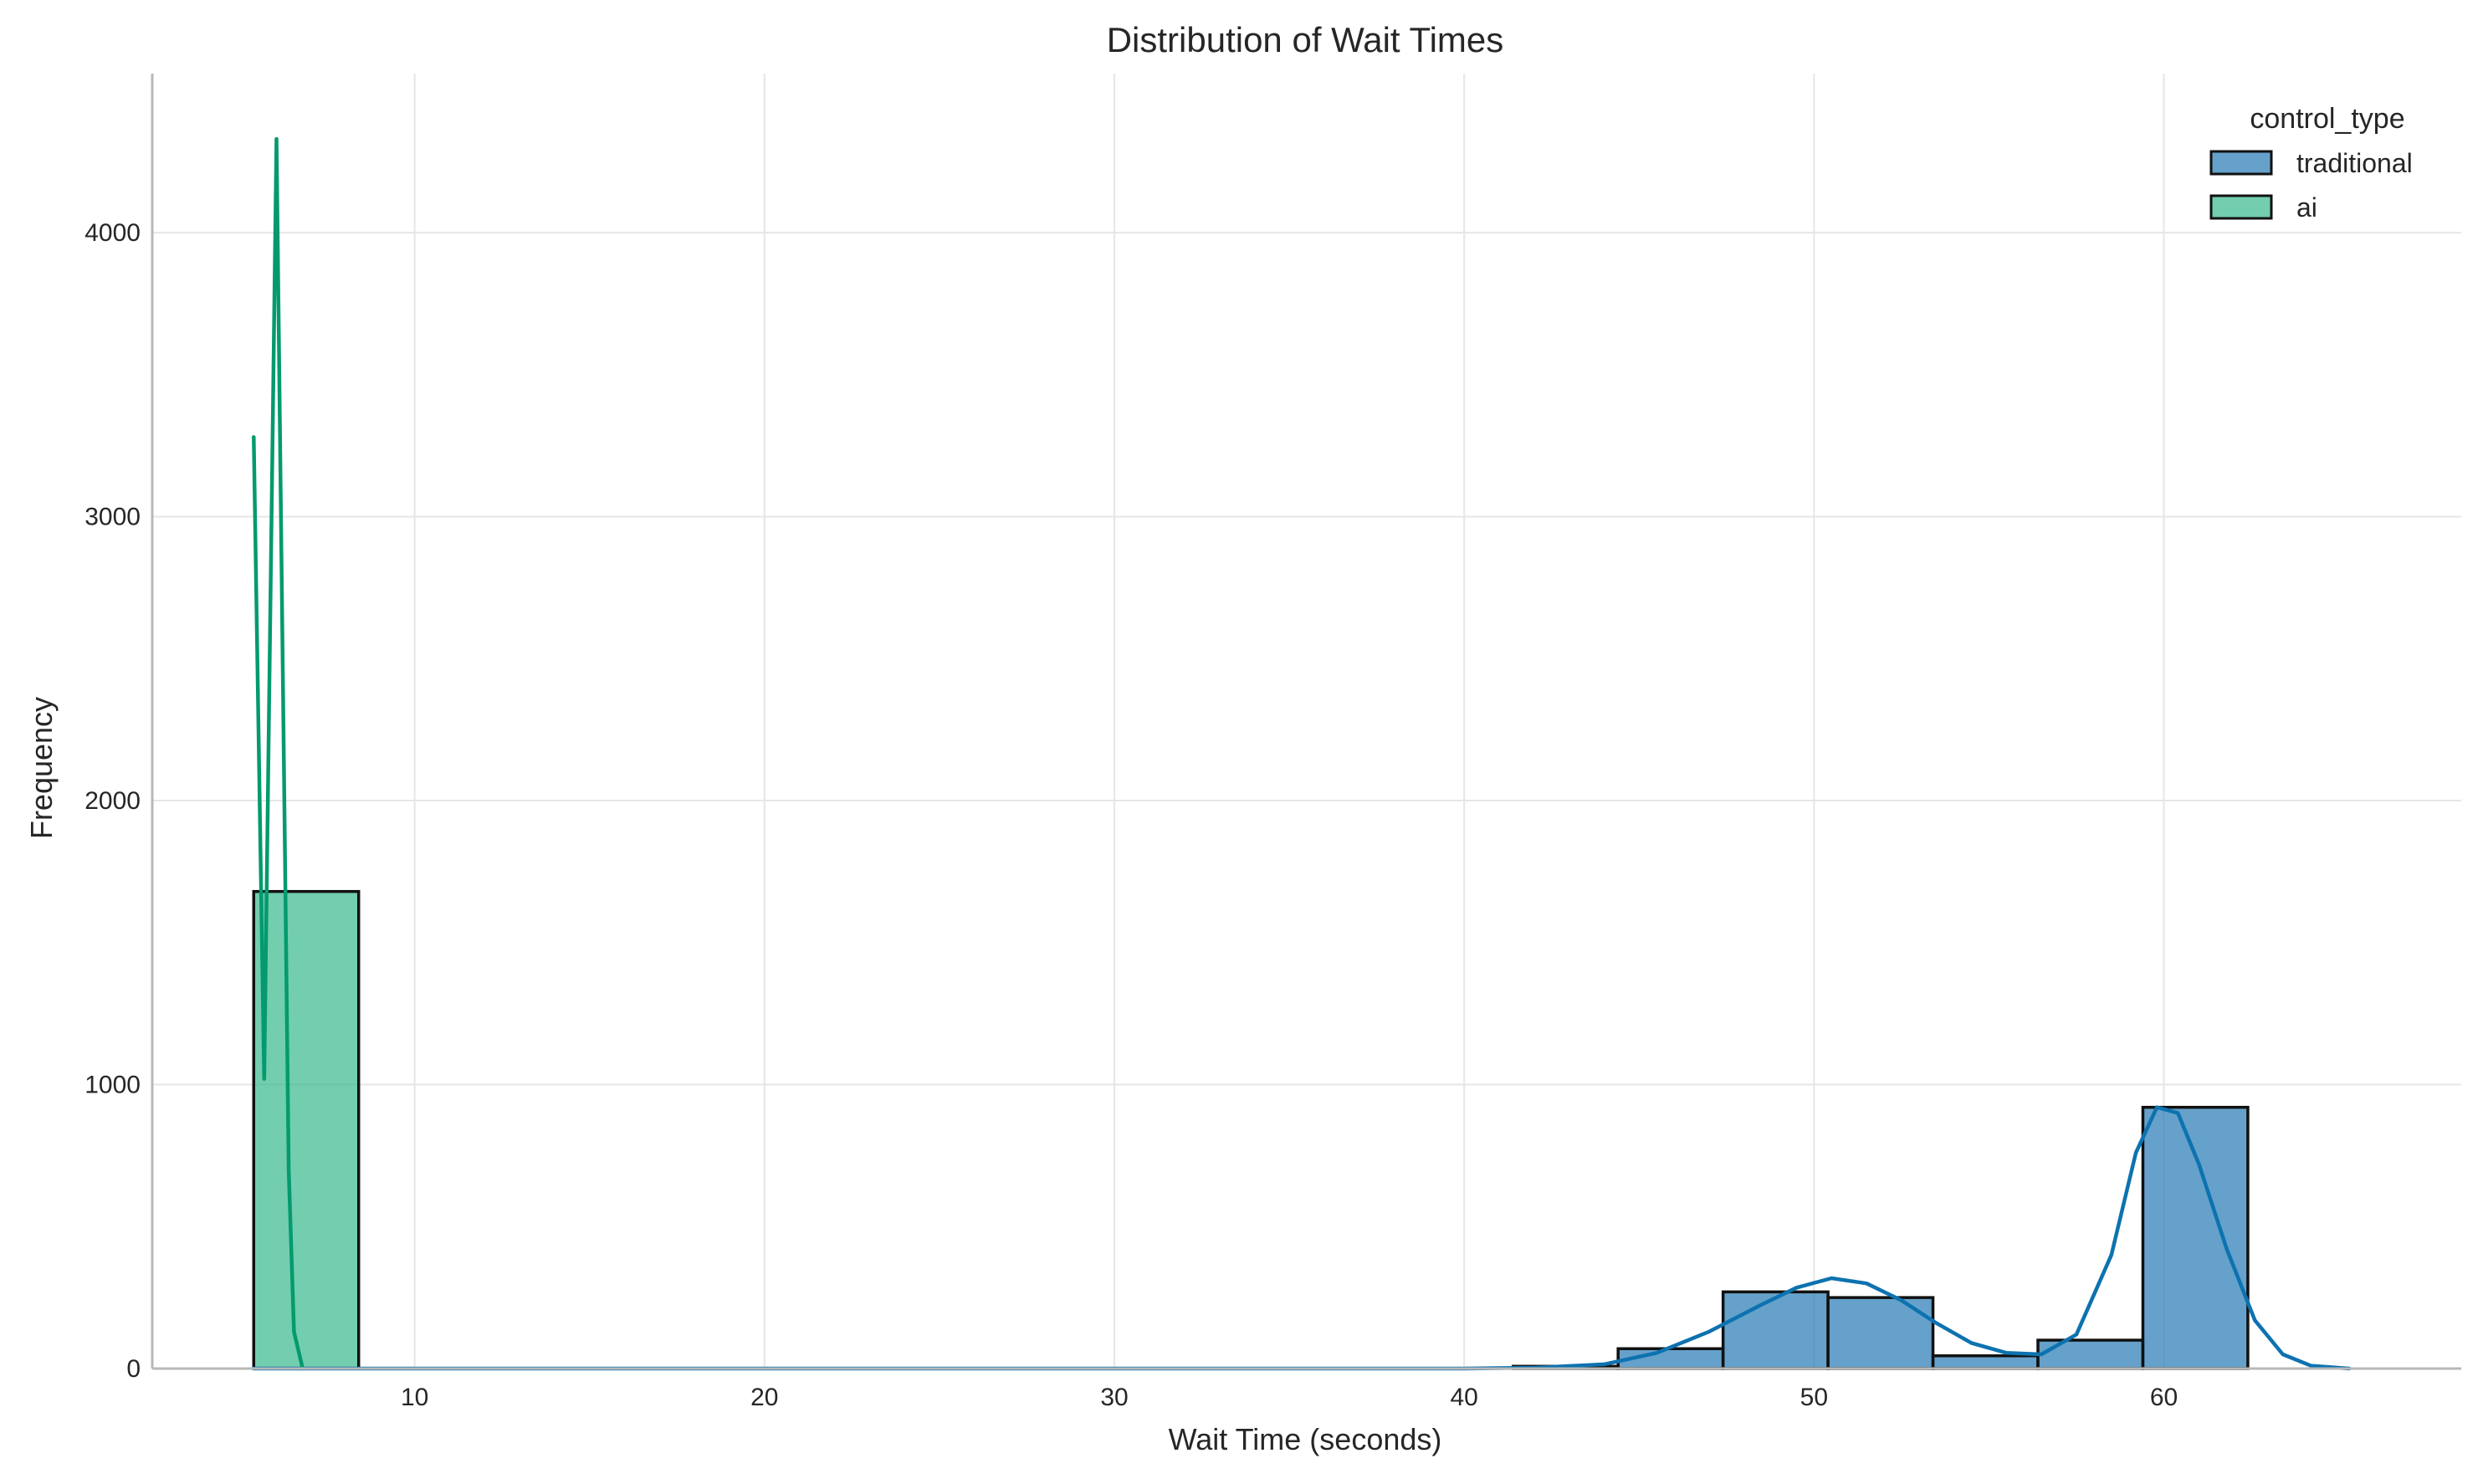  Describe the element at coordinates (306, 1129) in the screenshot. I see `histogram-bar-ai` at that location.